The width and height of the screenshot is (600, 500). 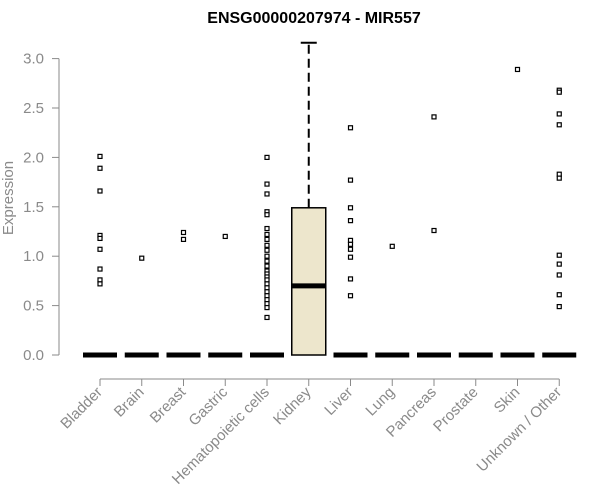 I want to click on y-tick-label: 1.0, so click(x=33, y=256).